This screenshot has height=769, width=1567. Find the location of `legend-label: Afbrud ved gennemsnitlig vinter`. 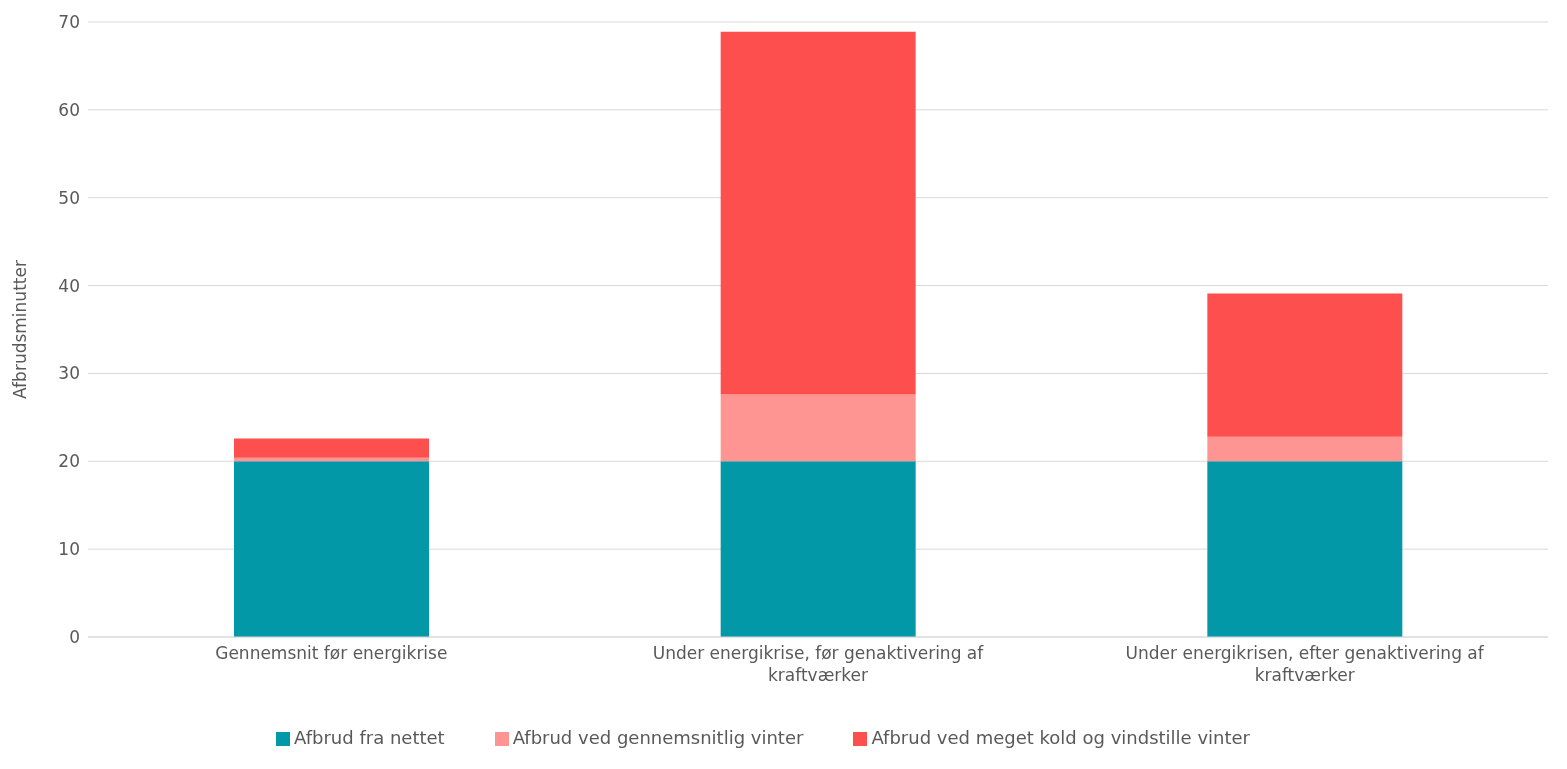

legend-label: Afbrud ved gennemsnitlig vinter is located at coordinates (658, 737).